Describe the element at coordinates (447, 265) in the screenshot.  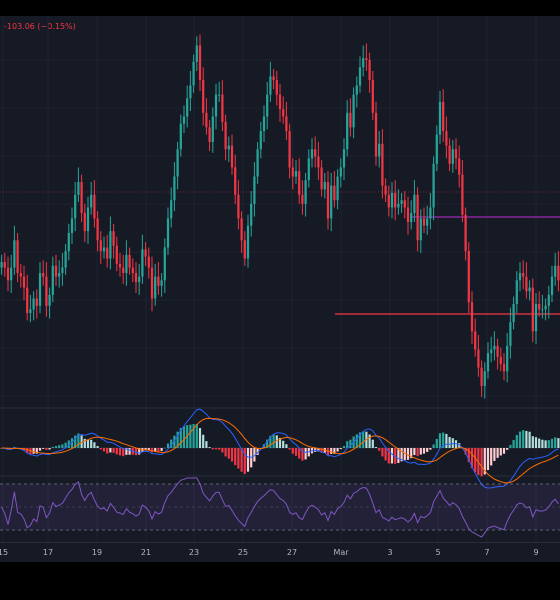
I see `horizontal-levels` at that location.